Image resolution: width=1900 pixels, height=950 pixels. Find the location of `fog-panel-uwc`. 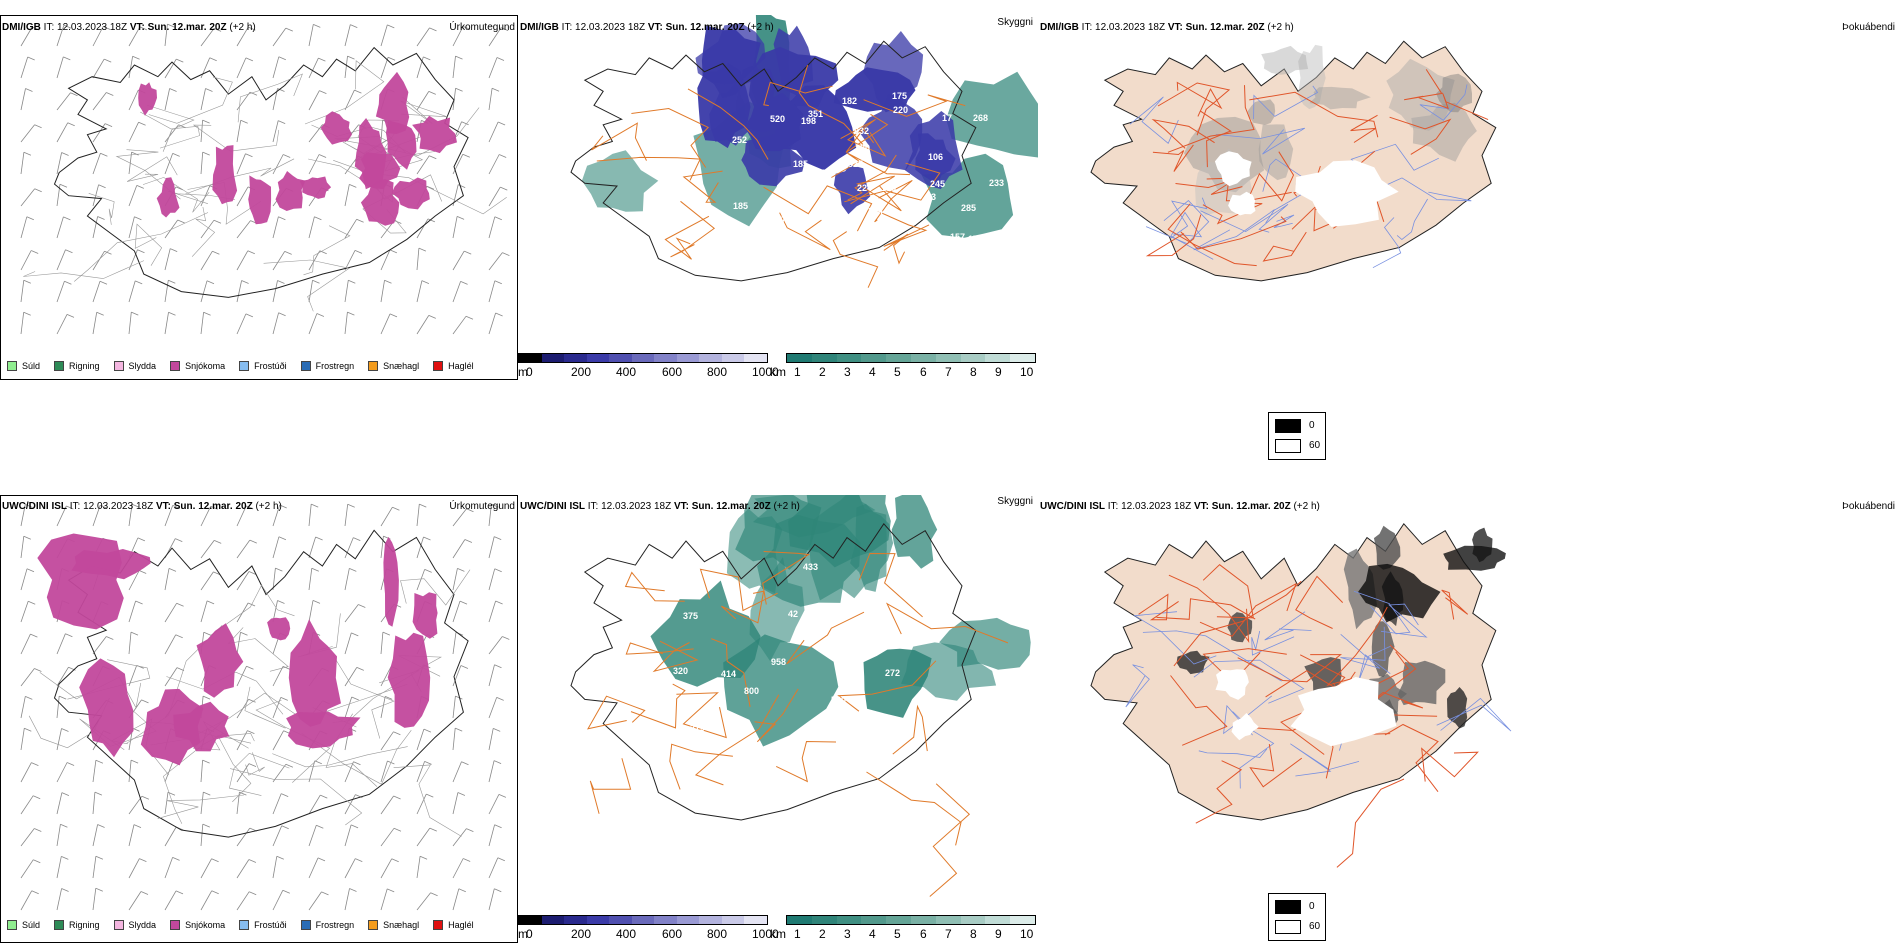

fog-panel-uwc is located at coordinates (1298, 719).